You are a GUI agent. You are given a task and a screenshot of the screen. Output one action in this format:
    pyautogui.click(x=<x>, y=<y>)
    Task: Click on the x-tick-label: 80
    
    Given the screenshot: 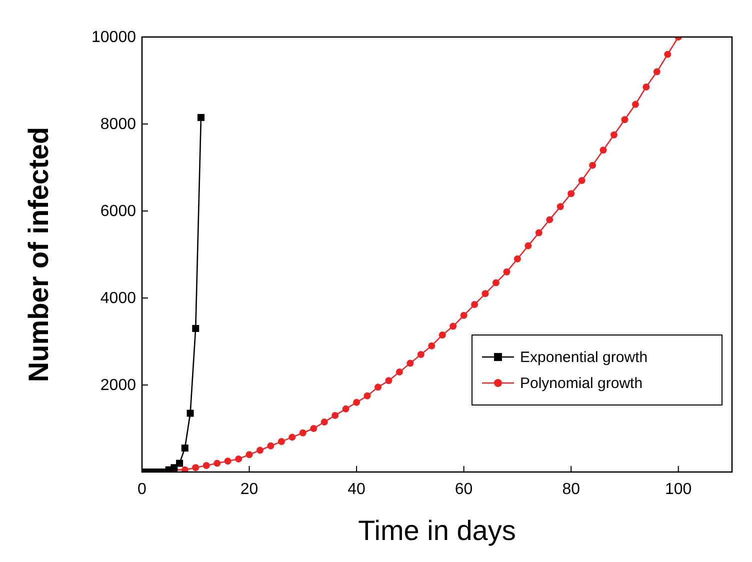 What is the action you would take?
    pyautogui.click(x=571, y=489)
    